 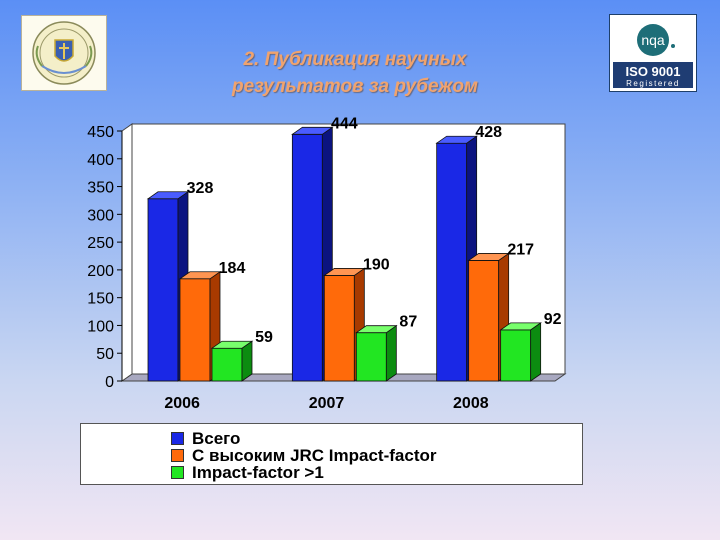 What do you see at coordinates (355, 59) in the screenshot?
I see `slide-title-line-1: 2. Публикация научных` at bounding box center [355, 59].